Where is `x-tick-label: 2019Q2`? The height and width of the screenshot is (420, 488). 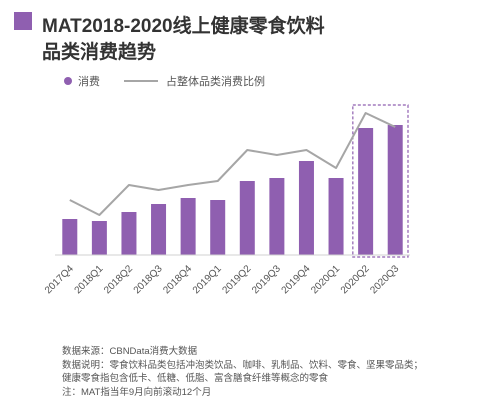
x-tick-label: 2019Q2 is located at coordinates (236, 279).